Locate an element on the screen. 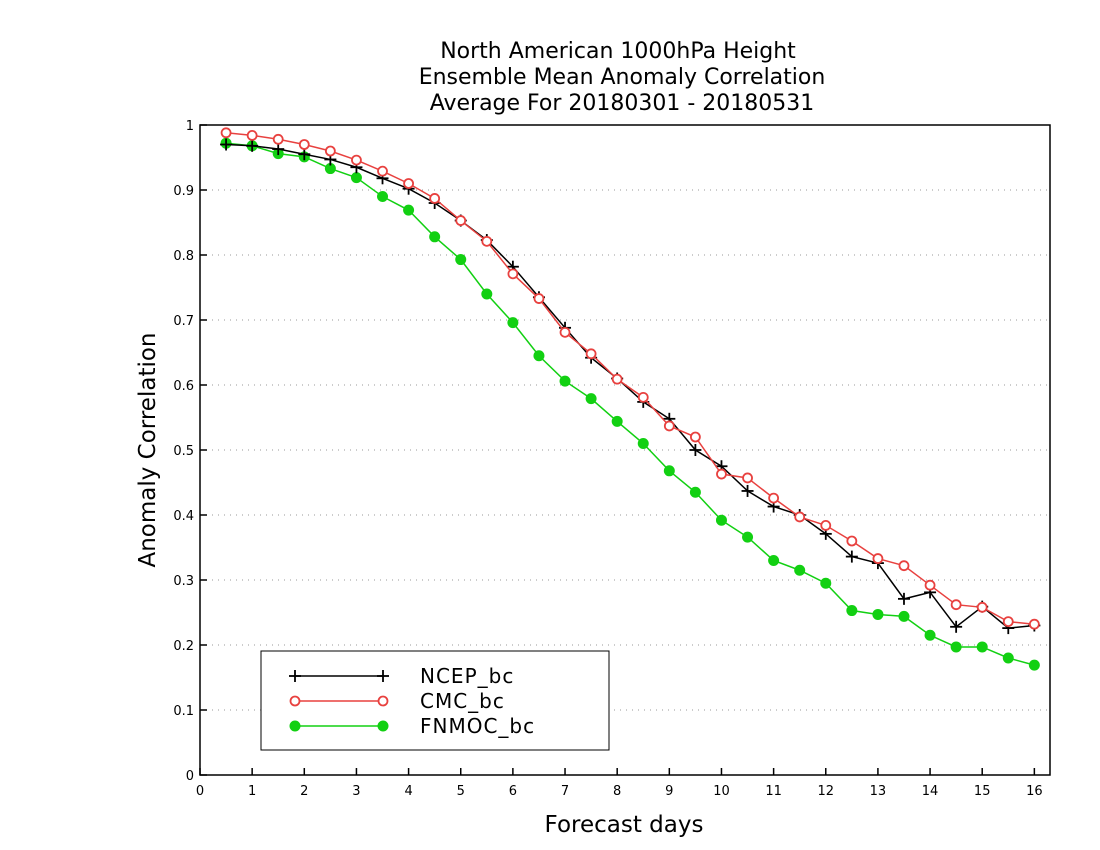  y-tick-label: 0.7 is located at coordinates (183, 321).